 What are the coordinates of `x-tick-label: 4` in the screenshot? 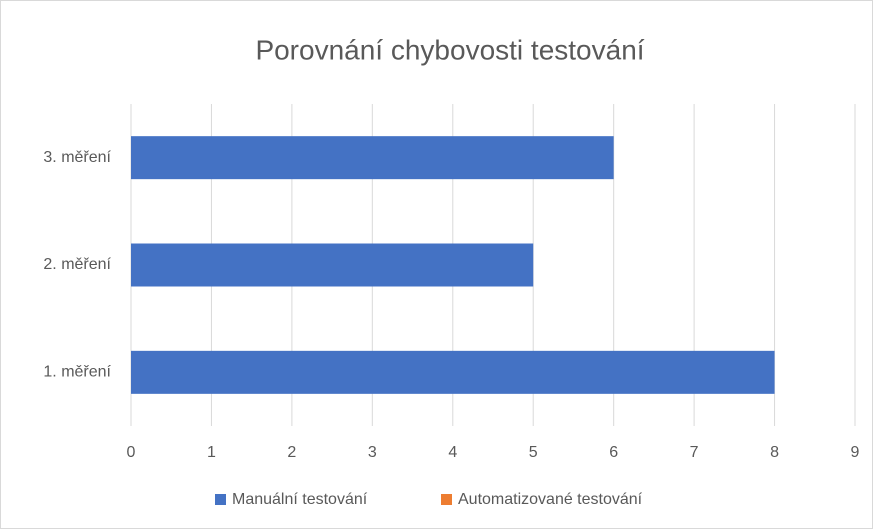 It's located at (452, 452).